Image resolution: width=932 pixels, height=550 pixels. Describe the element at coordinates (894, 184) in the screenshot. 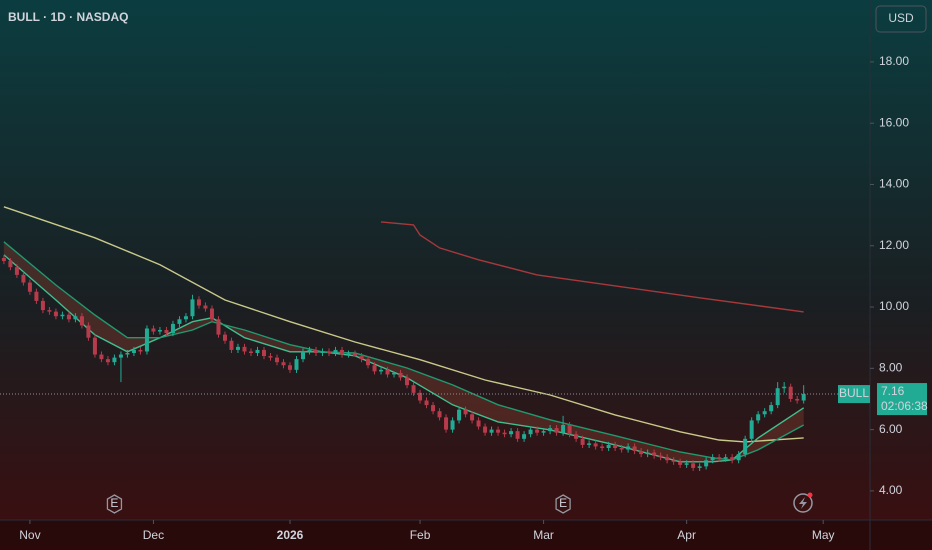

I see `y-tick-label: 14.00` at that location.